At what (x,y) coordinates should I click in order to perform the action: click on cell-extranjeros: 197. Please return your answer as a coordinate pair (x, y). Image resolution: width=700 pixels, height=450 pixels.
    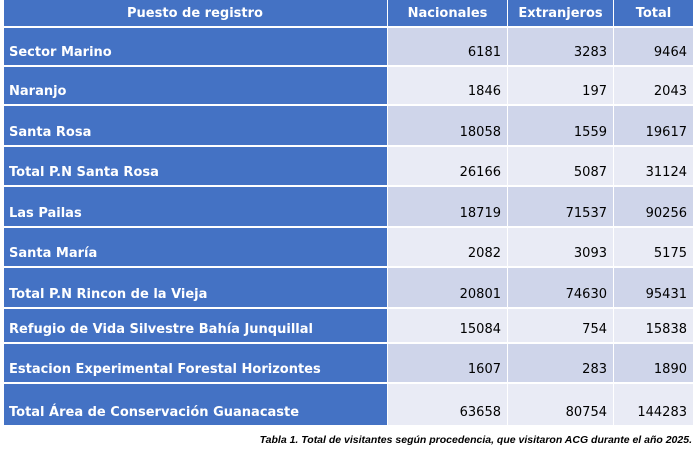
    Looking at the image, I should click on (561, 85).